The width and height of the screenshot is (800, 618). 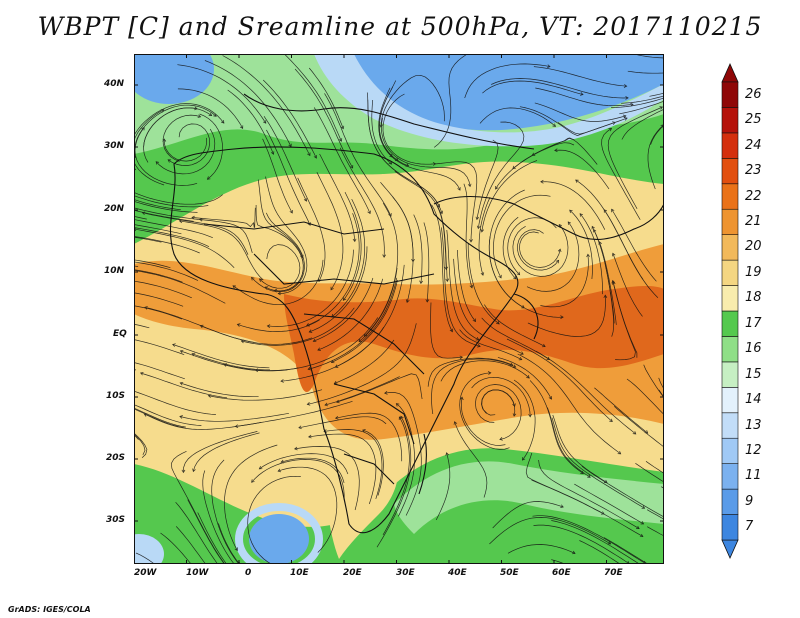 What do you see at coordinates (753, 247) in the screenshot?
I see `colorbar-level-label: 20` at bounding box center [753, 247].